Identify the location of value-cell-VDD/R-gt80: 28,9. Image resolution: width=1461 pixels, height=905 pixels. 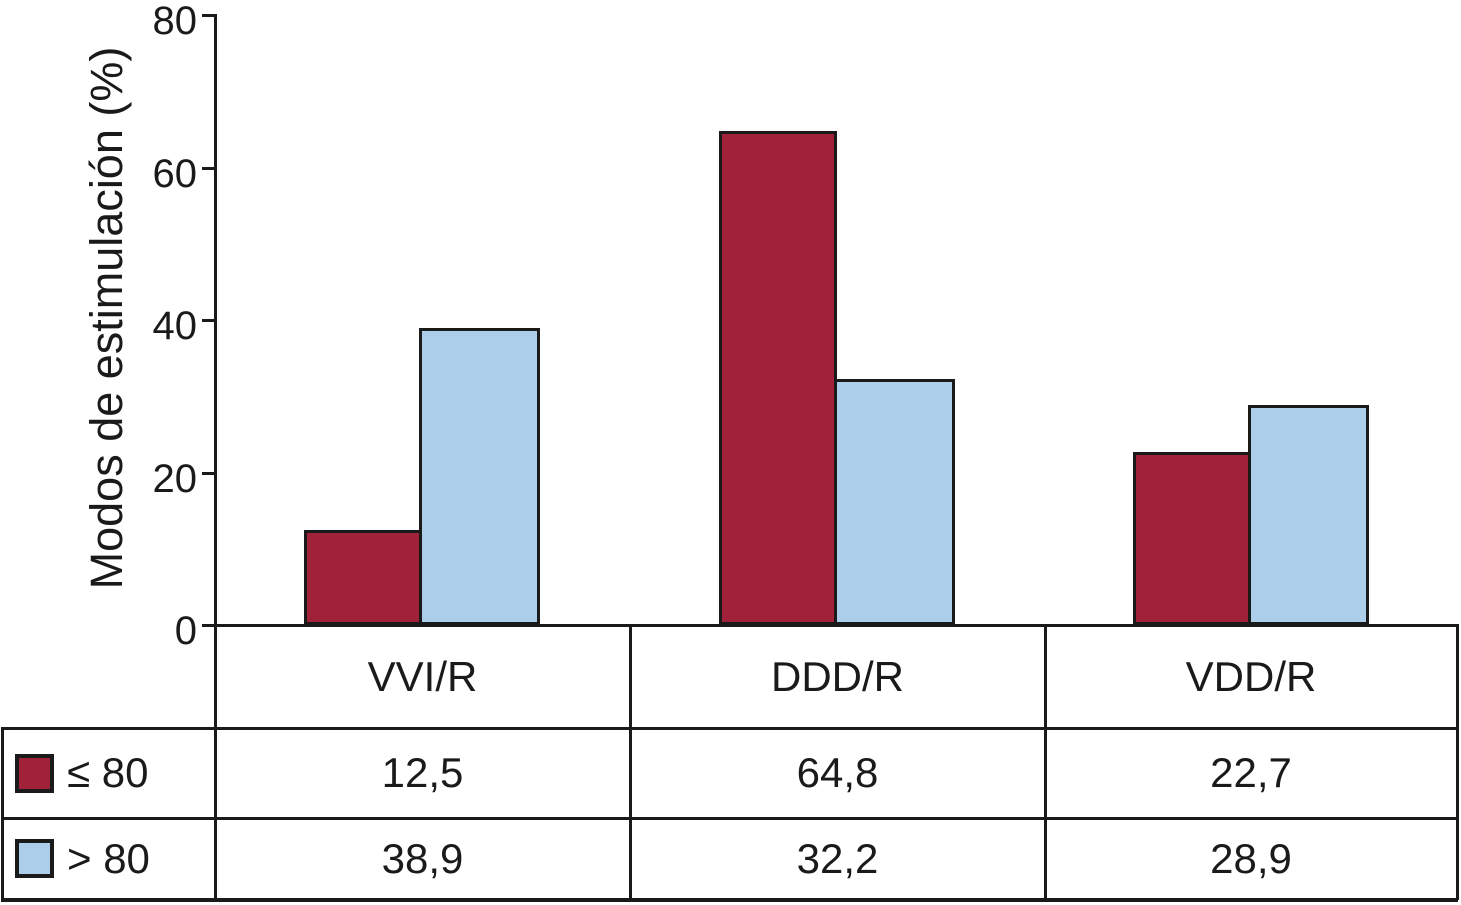
(1251, 858).